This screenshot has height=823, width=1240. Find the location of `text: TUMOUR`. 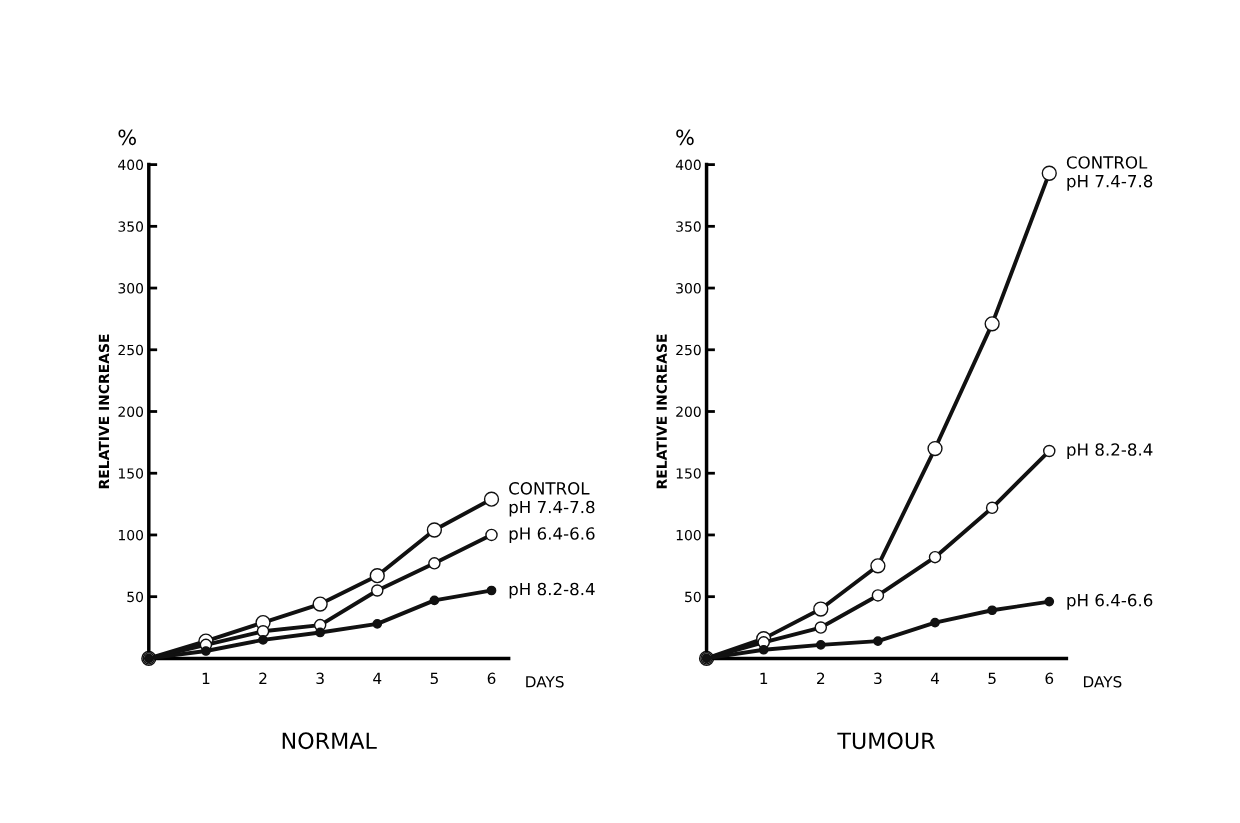

text: TUMOUR is located at coordinates (886, 741).